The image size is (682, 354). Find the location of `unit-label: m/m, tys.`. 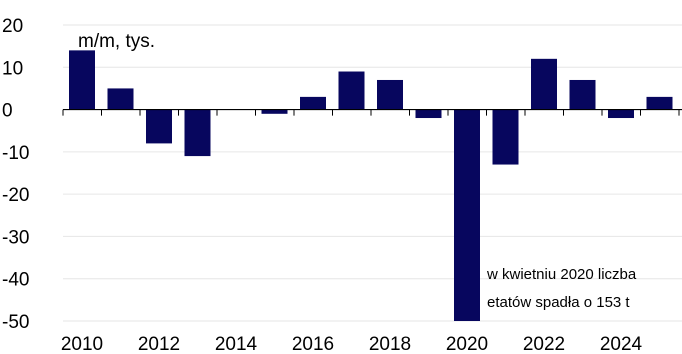

unit-label: m/m, tys. is located at coordinates (116, 41).